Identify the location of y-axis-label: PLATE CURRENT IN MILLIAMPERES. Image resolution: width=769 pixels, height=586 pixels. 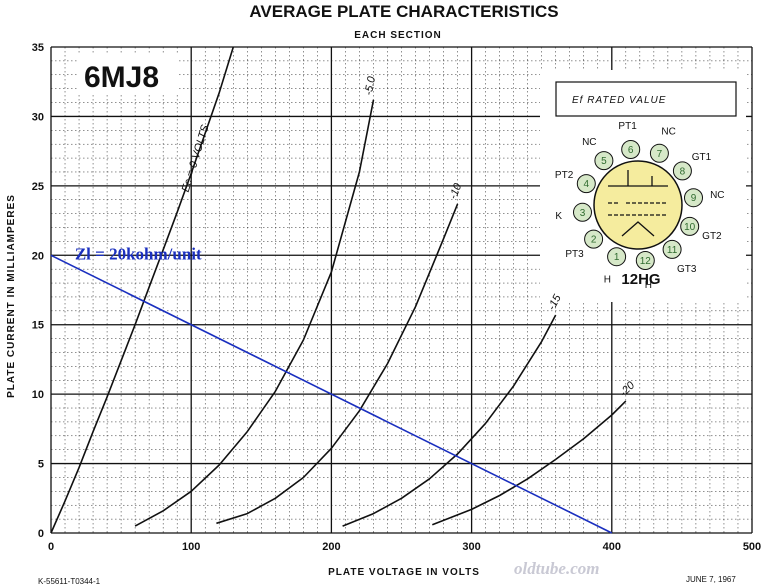
(11, 296).